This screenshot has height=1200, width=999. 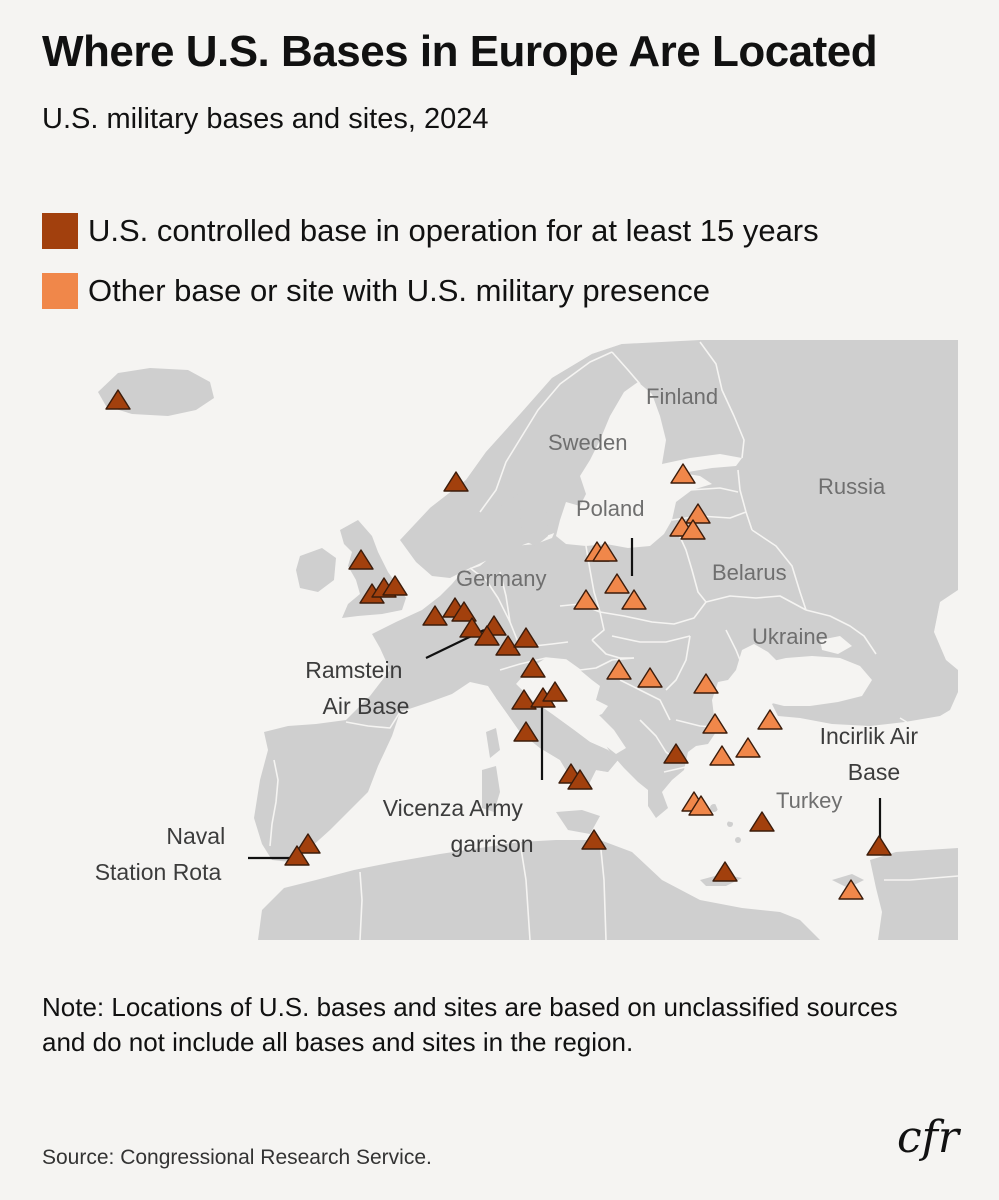 What do you see at coordinates (914, 894) in the screenshot?
I see `land-levant` at bounding box center [914, 894].